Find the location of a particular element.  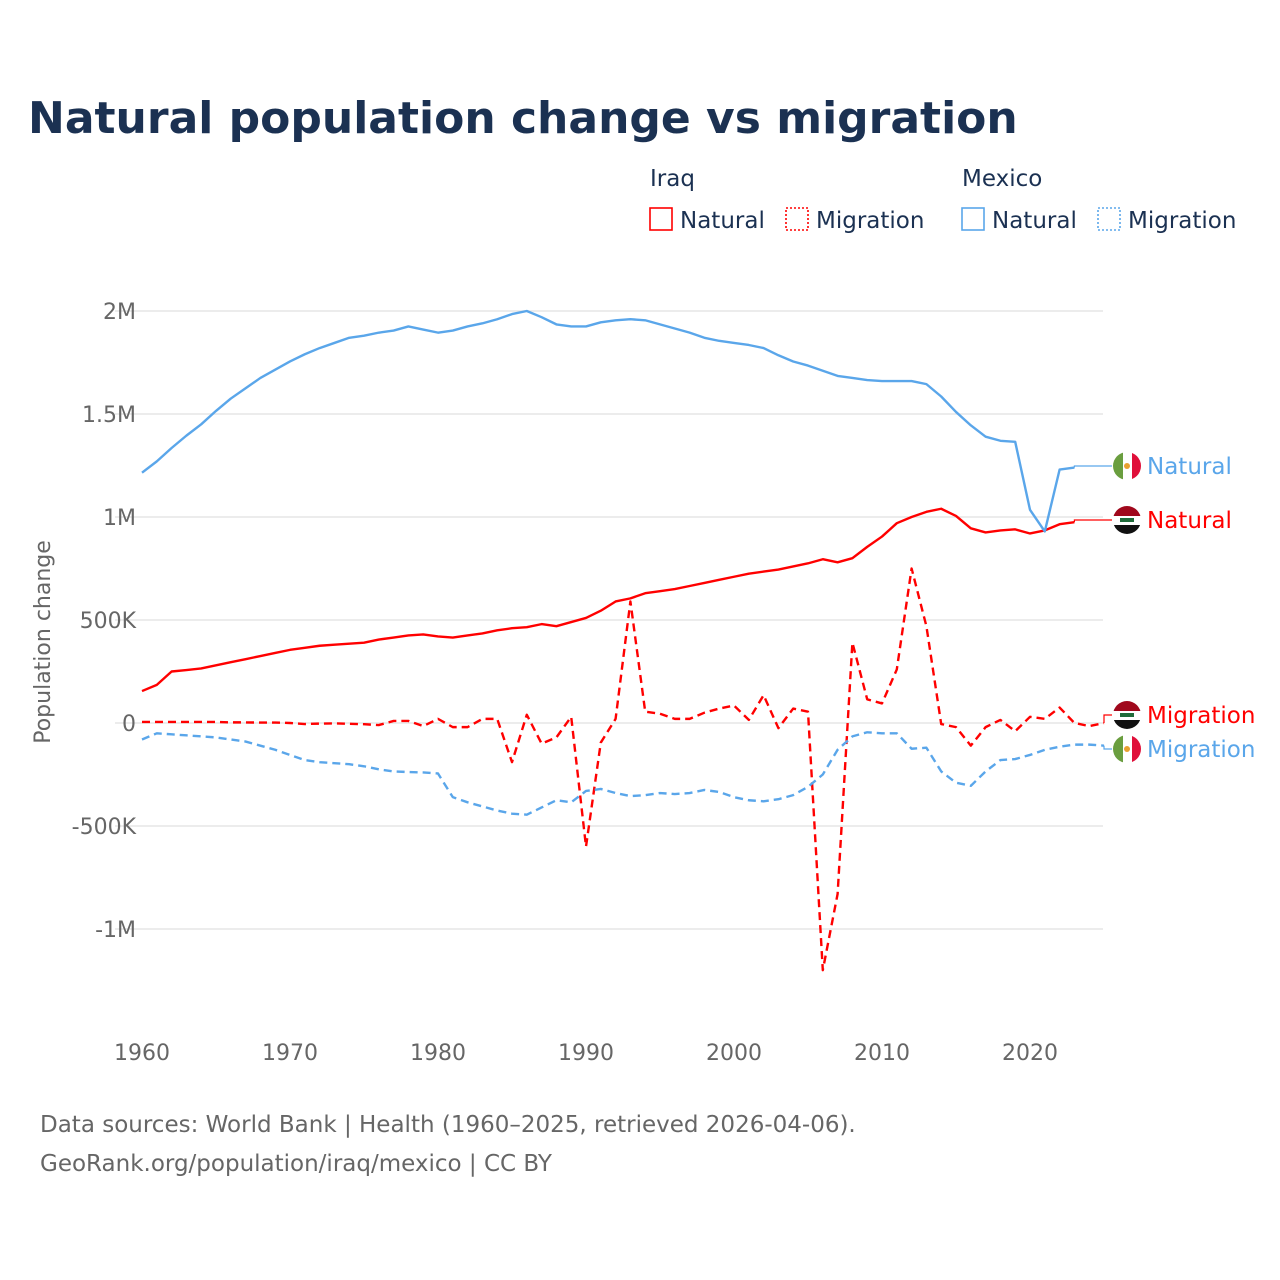

legend-group-title: Iraq is located at coordinates (672, 179).